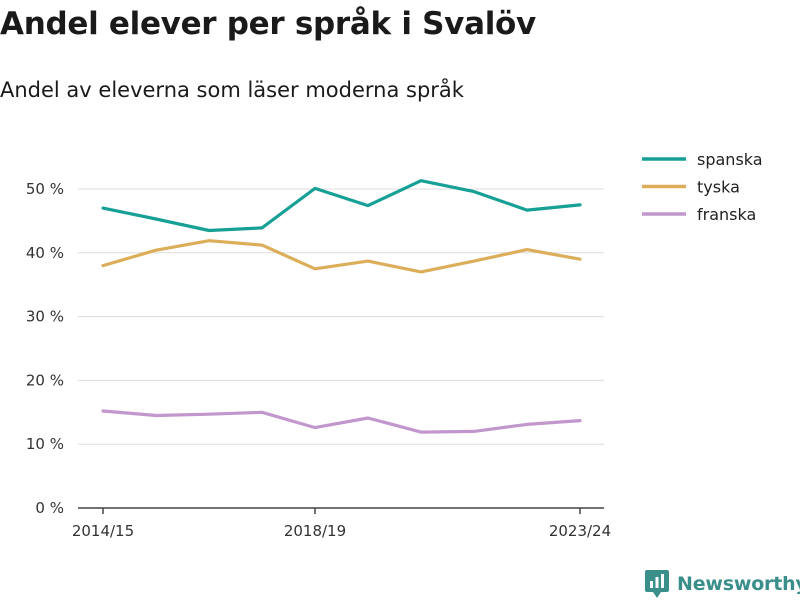  I want to click on legend-label-franska: franska, so click(726, 214).